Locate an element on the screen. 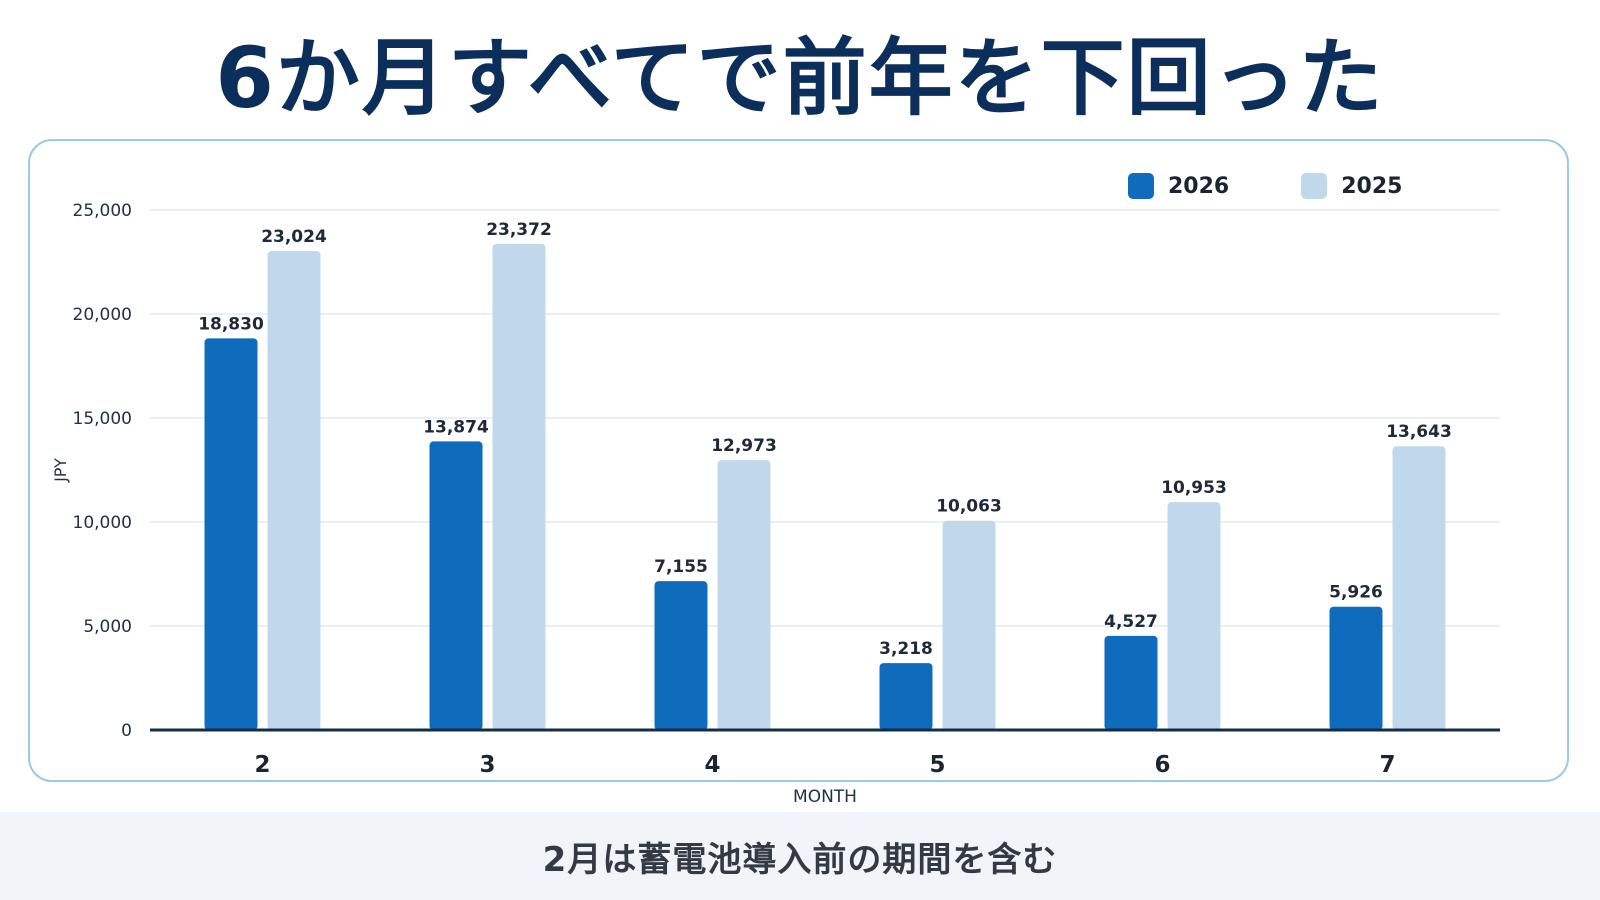 This screenshot has width=1600, height=900. y-tick-label: 0 is located at coordinates (126, 731).